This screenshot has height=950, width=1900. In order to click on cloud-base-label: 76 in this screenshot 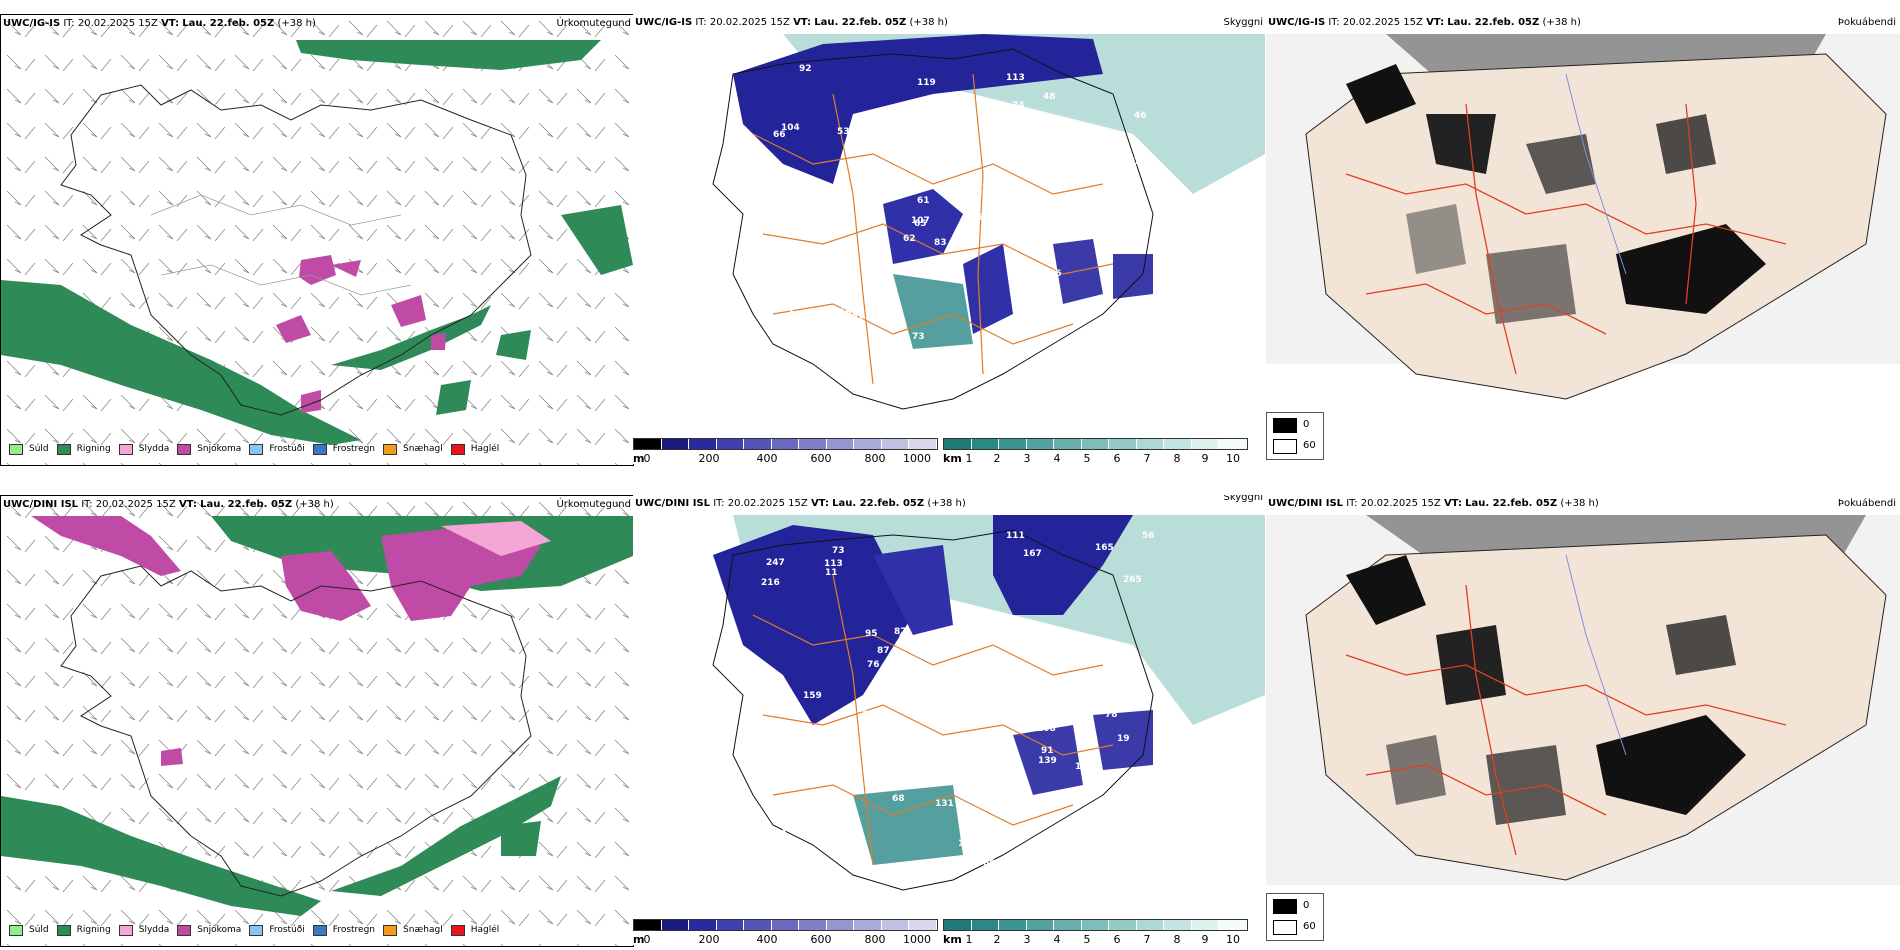, I will do `click(1055, 274)`.